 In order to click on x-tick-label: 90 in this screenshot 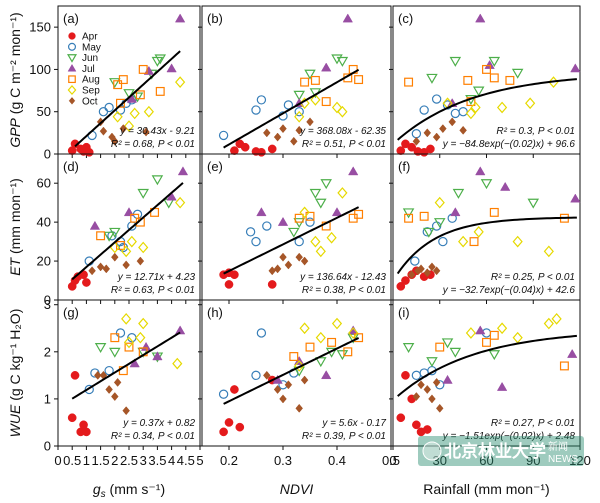, I will do `click(533, 460)`.